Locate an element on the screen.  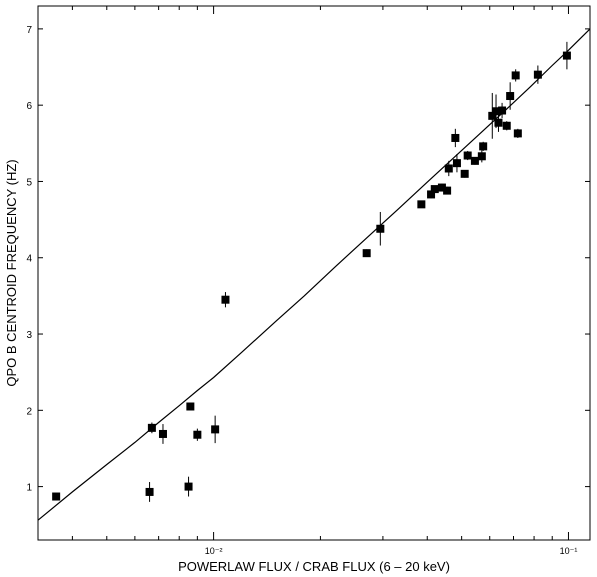
x-tick-label: 10⁻² is located at coordinates (214, 551).